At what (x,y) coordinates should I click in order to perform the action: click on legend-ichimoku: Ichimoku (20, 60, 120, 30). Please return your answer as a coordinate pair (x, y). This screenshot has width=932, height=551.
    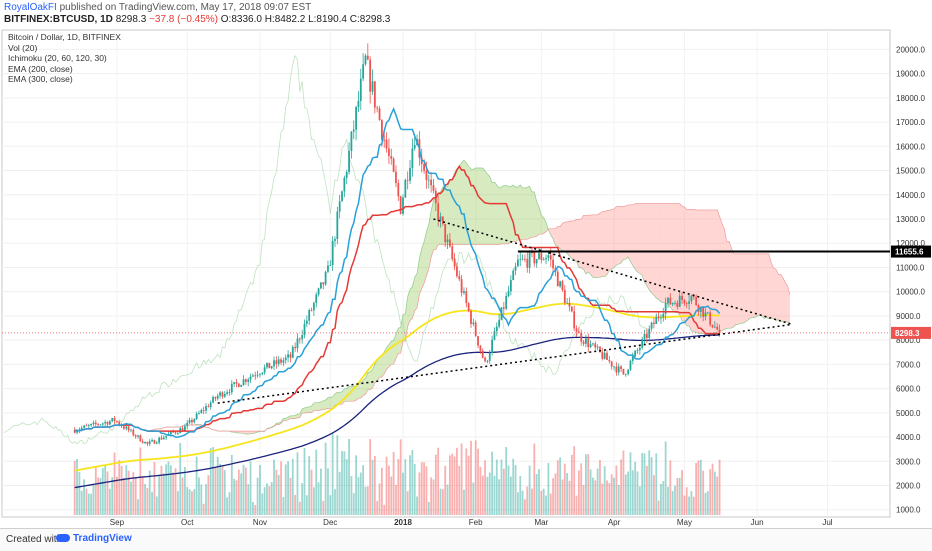
    Looking at the image, I should click on (64, 58).